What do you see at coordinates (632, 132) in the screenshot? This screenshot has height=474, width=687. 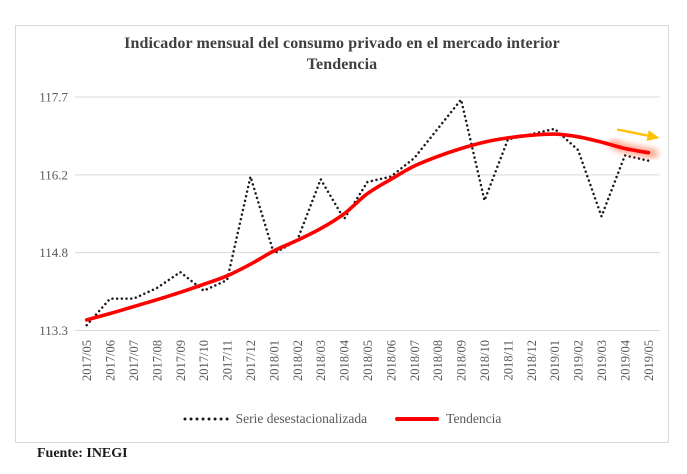 I see `trend-arrow-shaft` at bounding box center [632, 132].